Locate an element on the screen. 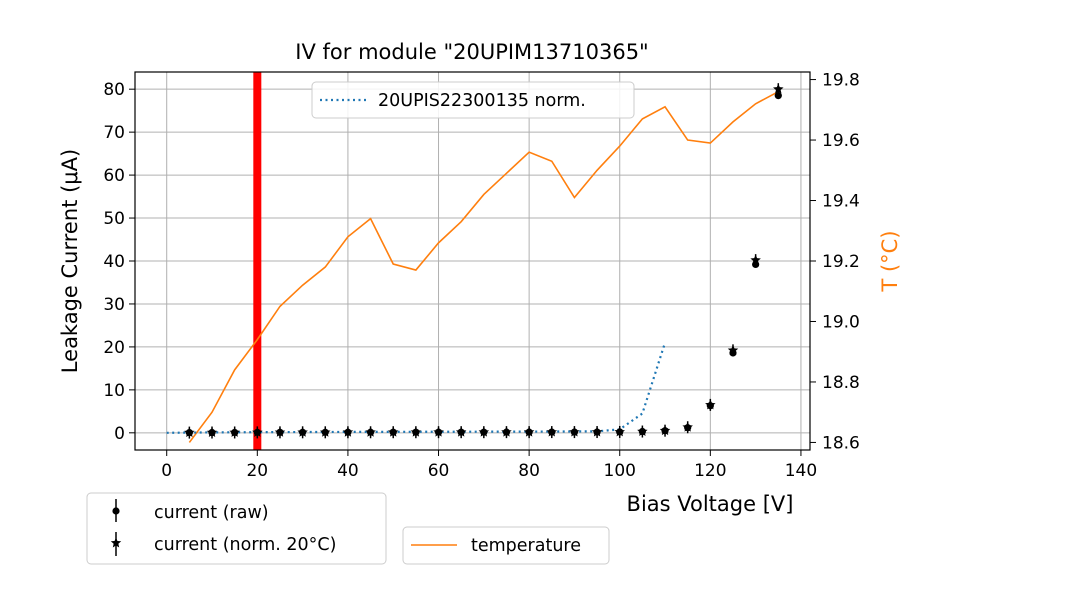 The height and width of the screenshot is (600, 1080). legend-label: current (norm. 20°C) is located at coordinates (245, 545).